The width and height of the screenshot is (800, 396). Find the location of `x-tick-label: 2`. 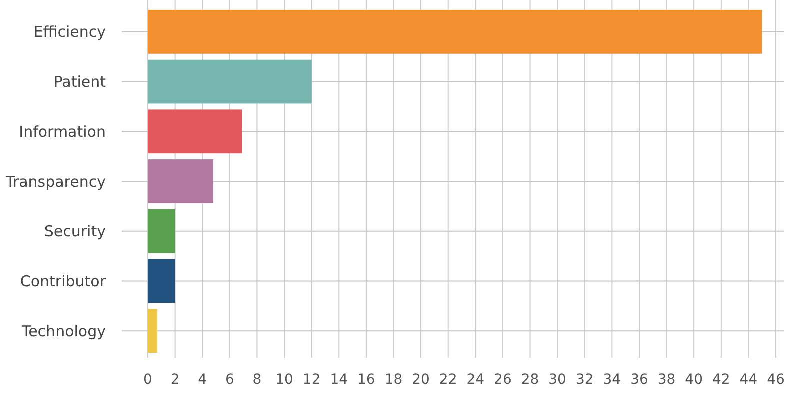

x-tick-label: 2 is located at coordinates (175, 380).